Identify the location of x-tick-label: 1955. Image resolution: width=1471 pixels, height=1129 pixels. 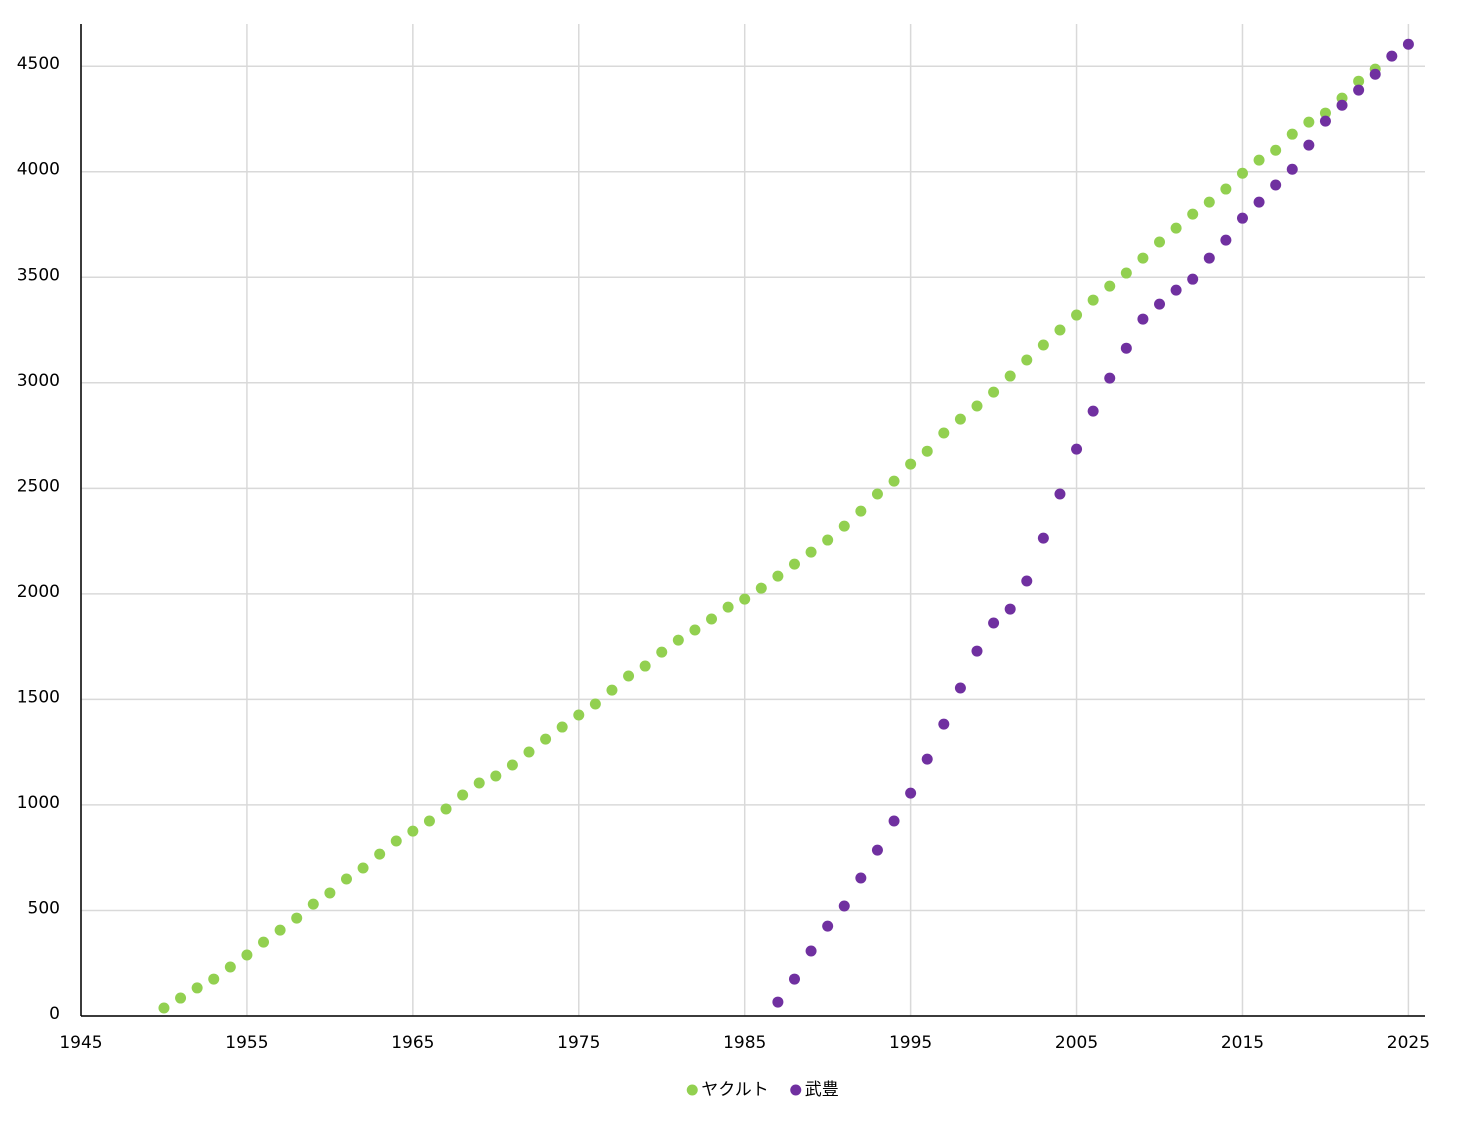
(246, 1043).